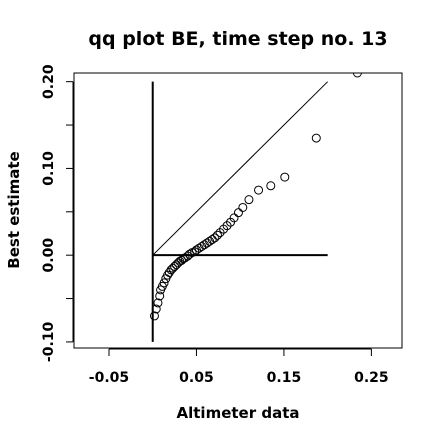 This screenshot has width=440, height=440. What do you see at coordinates (49, 168) in the screenshot?
I see `y-tick-label: 0.10` at bounding box center [49, 168].